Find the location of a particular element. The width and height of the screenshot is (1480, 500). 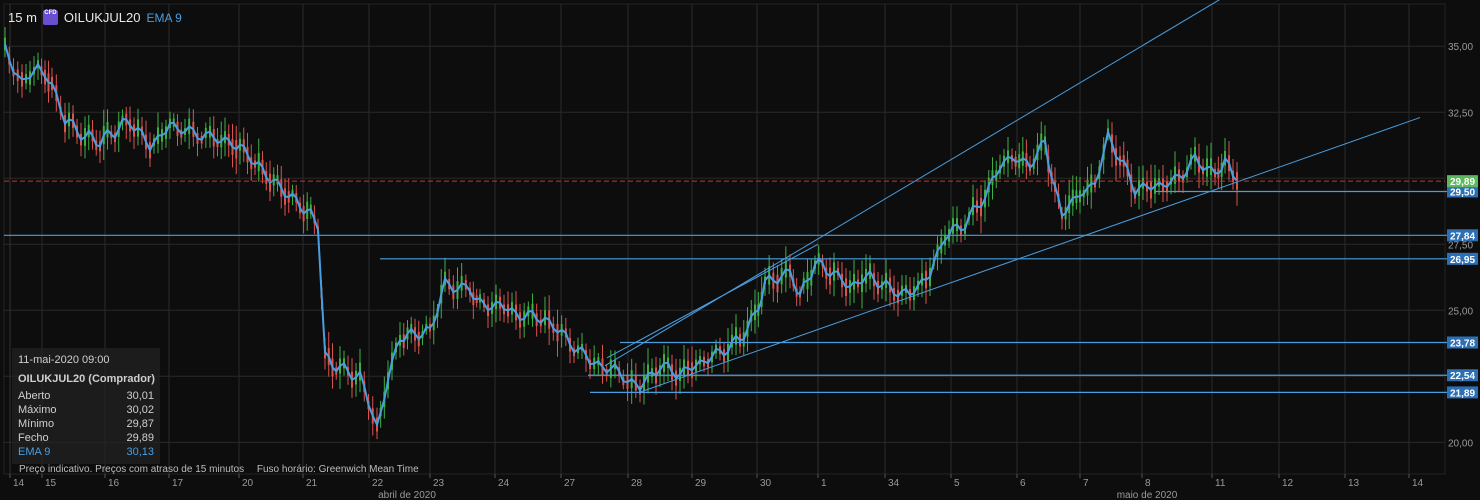

info-value: 30,13 is located at coordinates (140, 452).